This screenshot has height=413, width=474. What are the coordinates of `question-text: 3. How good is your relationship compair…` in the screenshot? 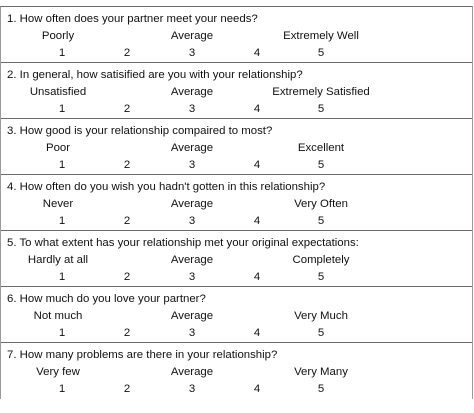 It's located at (140, 131).